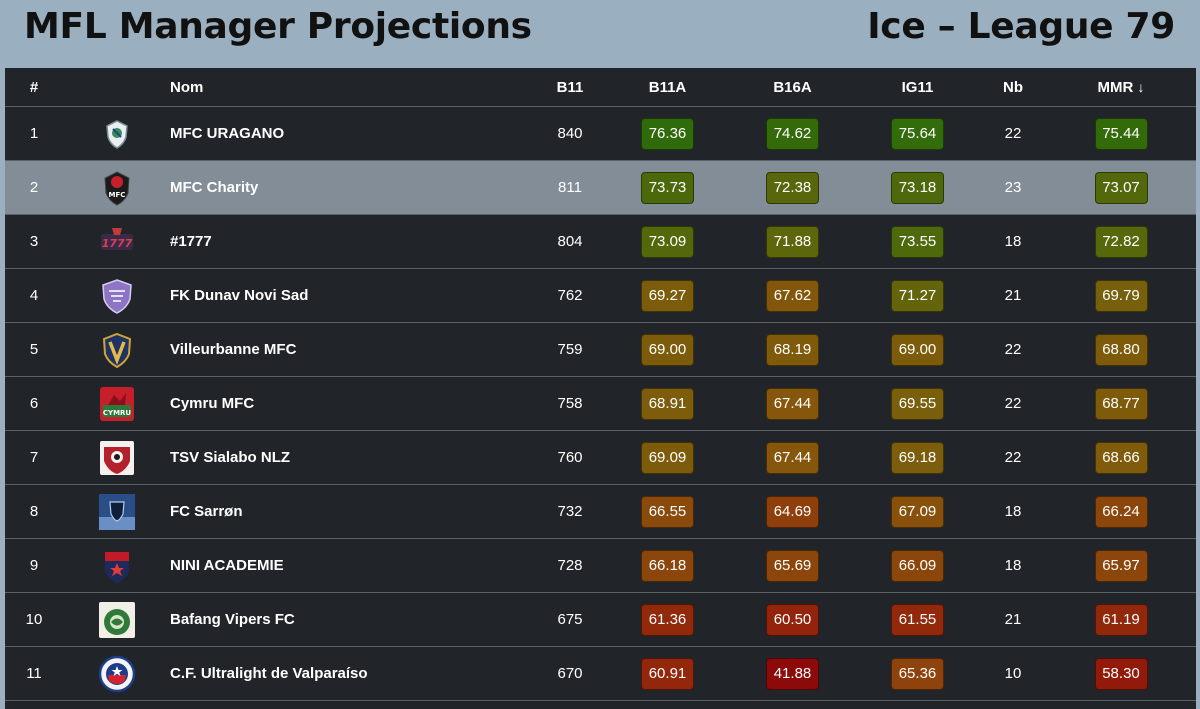  I want to click on b11a-cell: 66.55, so click(667, 511).